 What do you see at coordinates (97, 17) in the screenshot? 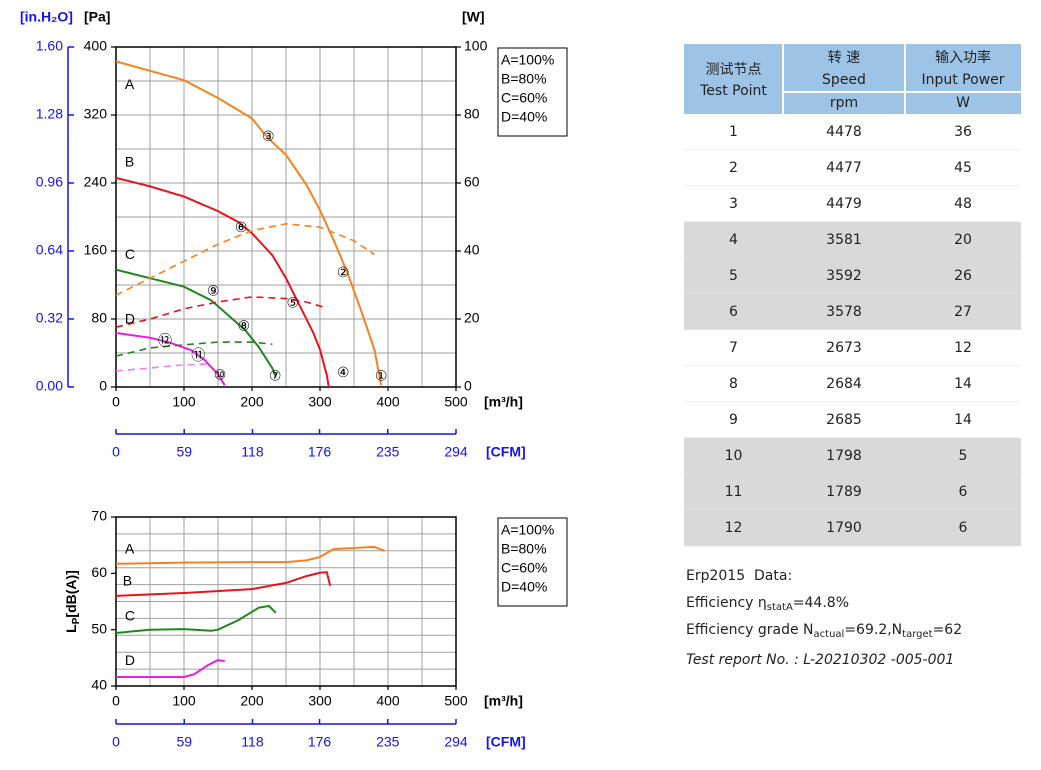
I see `y-axis-label: [Pa]` at bounding box center [97, 17].